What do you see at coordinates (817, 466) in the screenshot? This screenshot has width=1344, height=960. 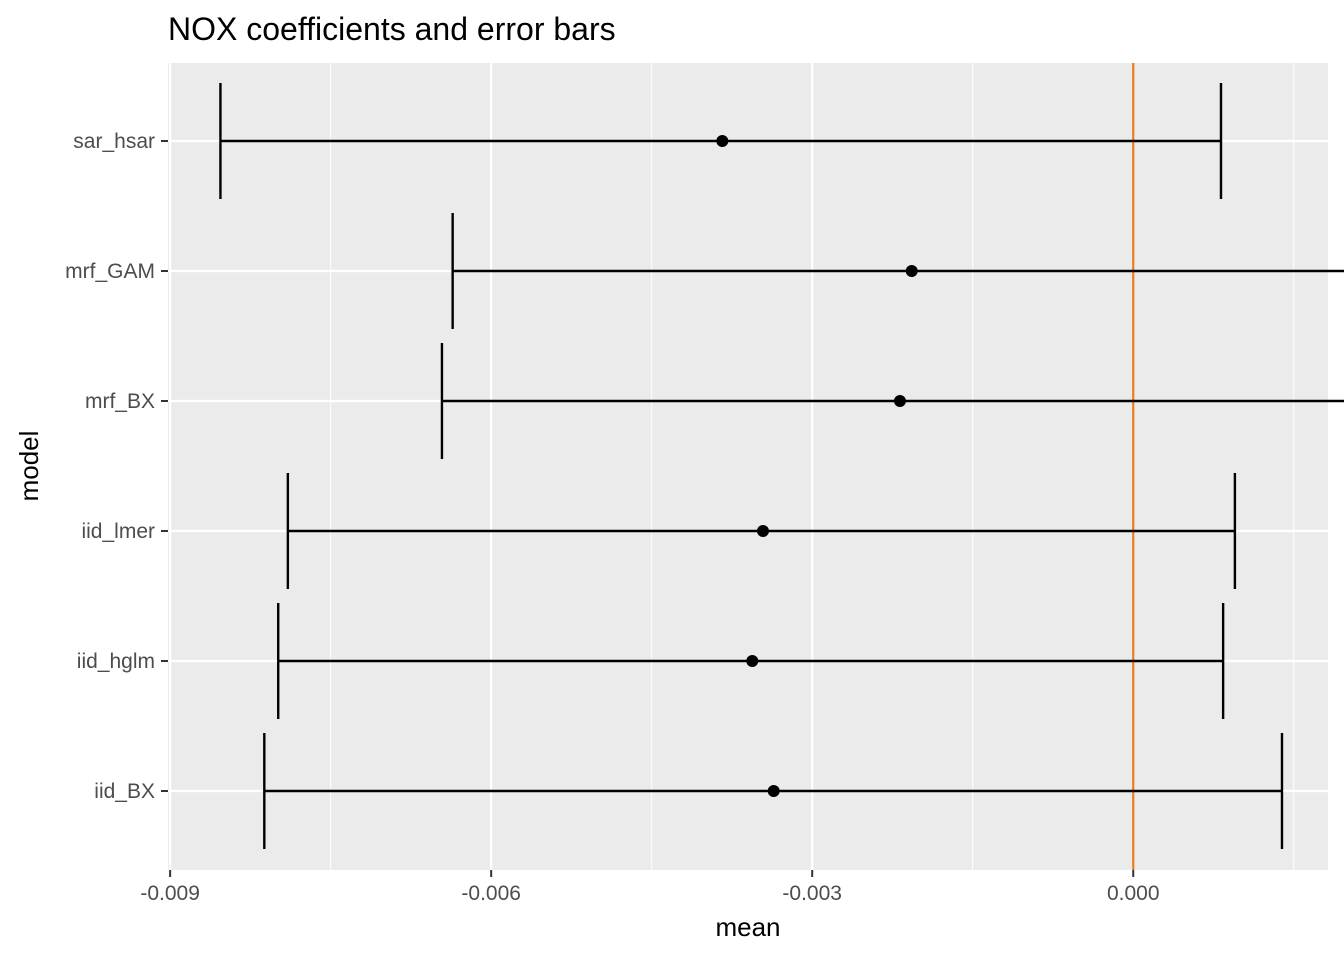 I see `mean-points` at bounding box center [817, 466].